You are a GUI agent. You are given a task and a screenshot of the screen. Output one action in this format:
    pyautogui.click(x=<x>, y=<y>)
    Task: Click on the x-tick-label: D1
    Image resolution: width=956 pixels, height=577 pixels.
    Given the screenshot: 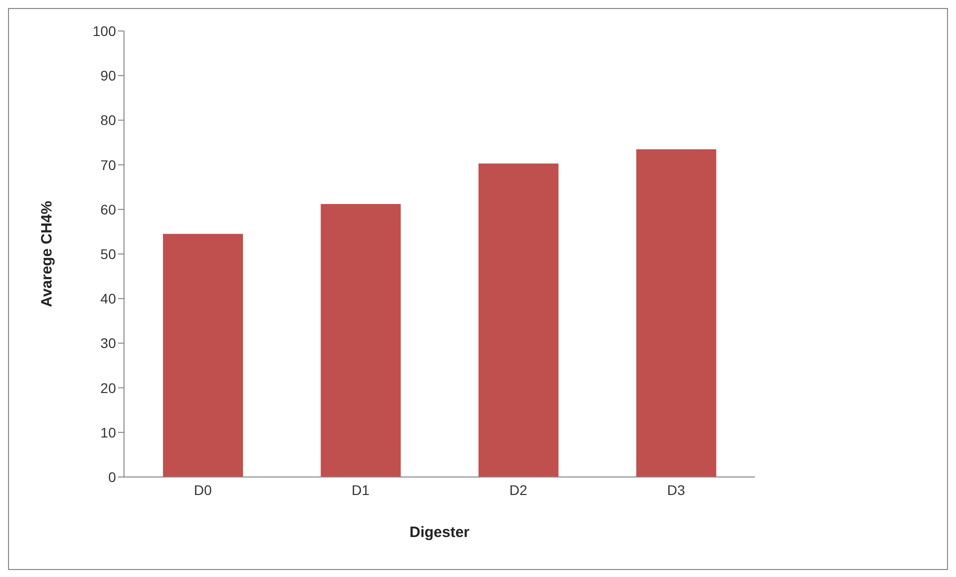 What is the action you would take?
    pyautogui.click(x=361, y=490)
    